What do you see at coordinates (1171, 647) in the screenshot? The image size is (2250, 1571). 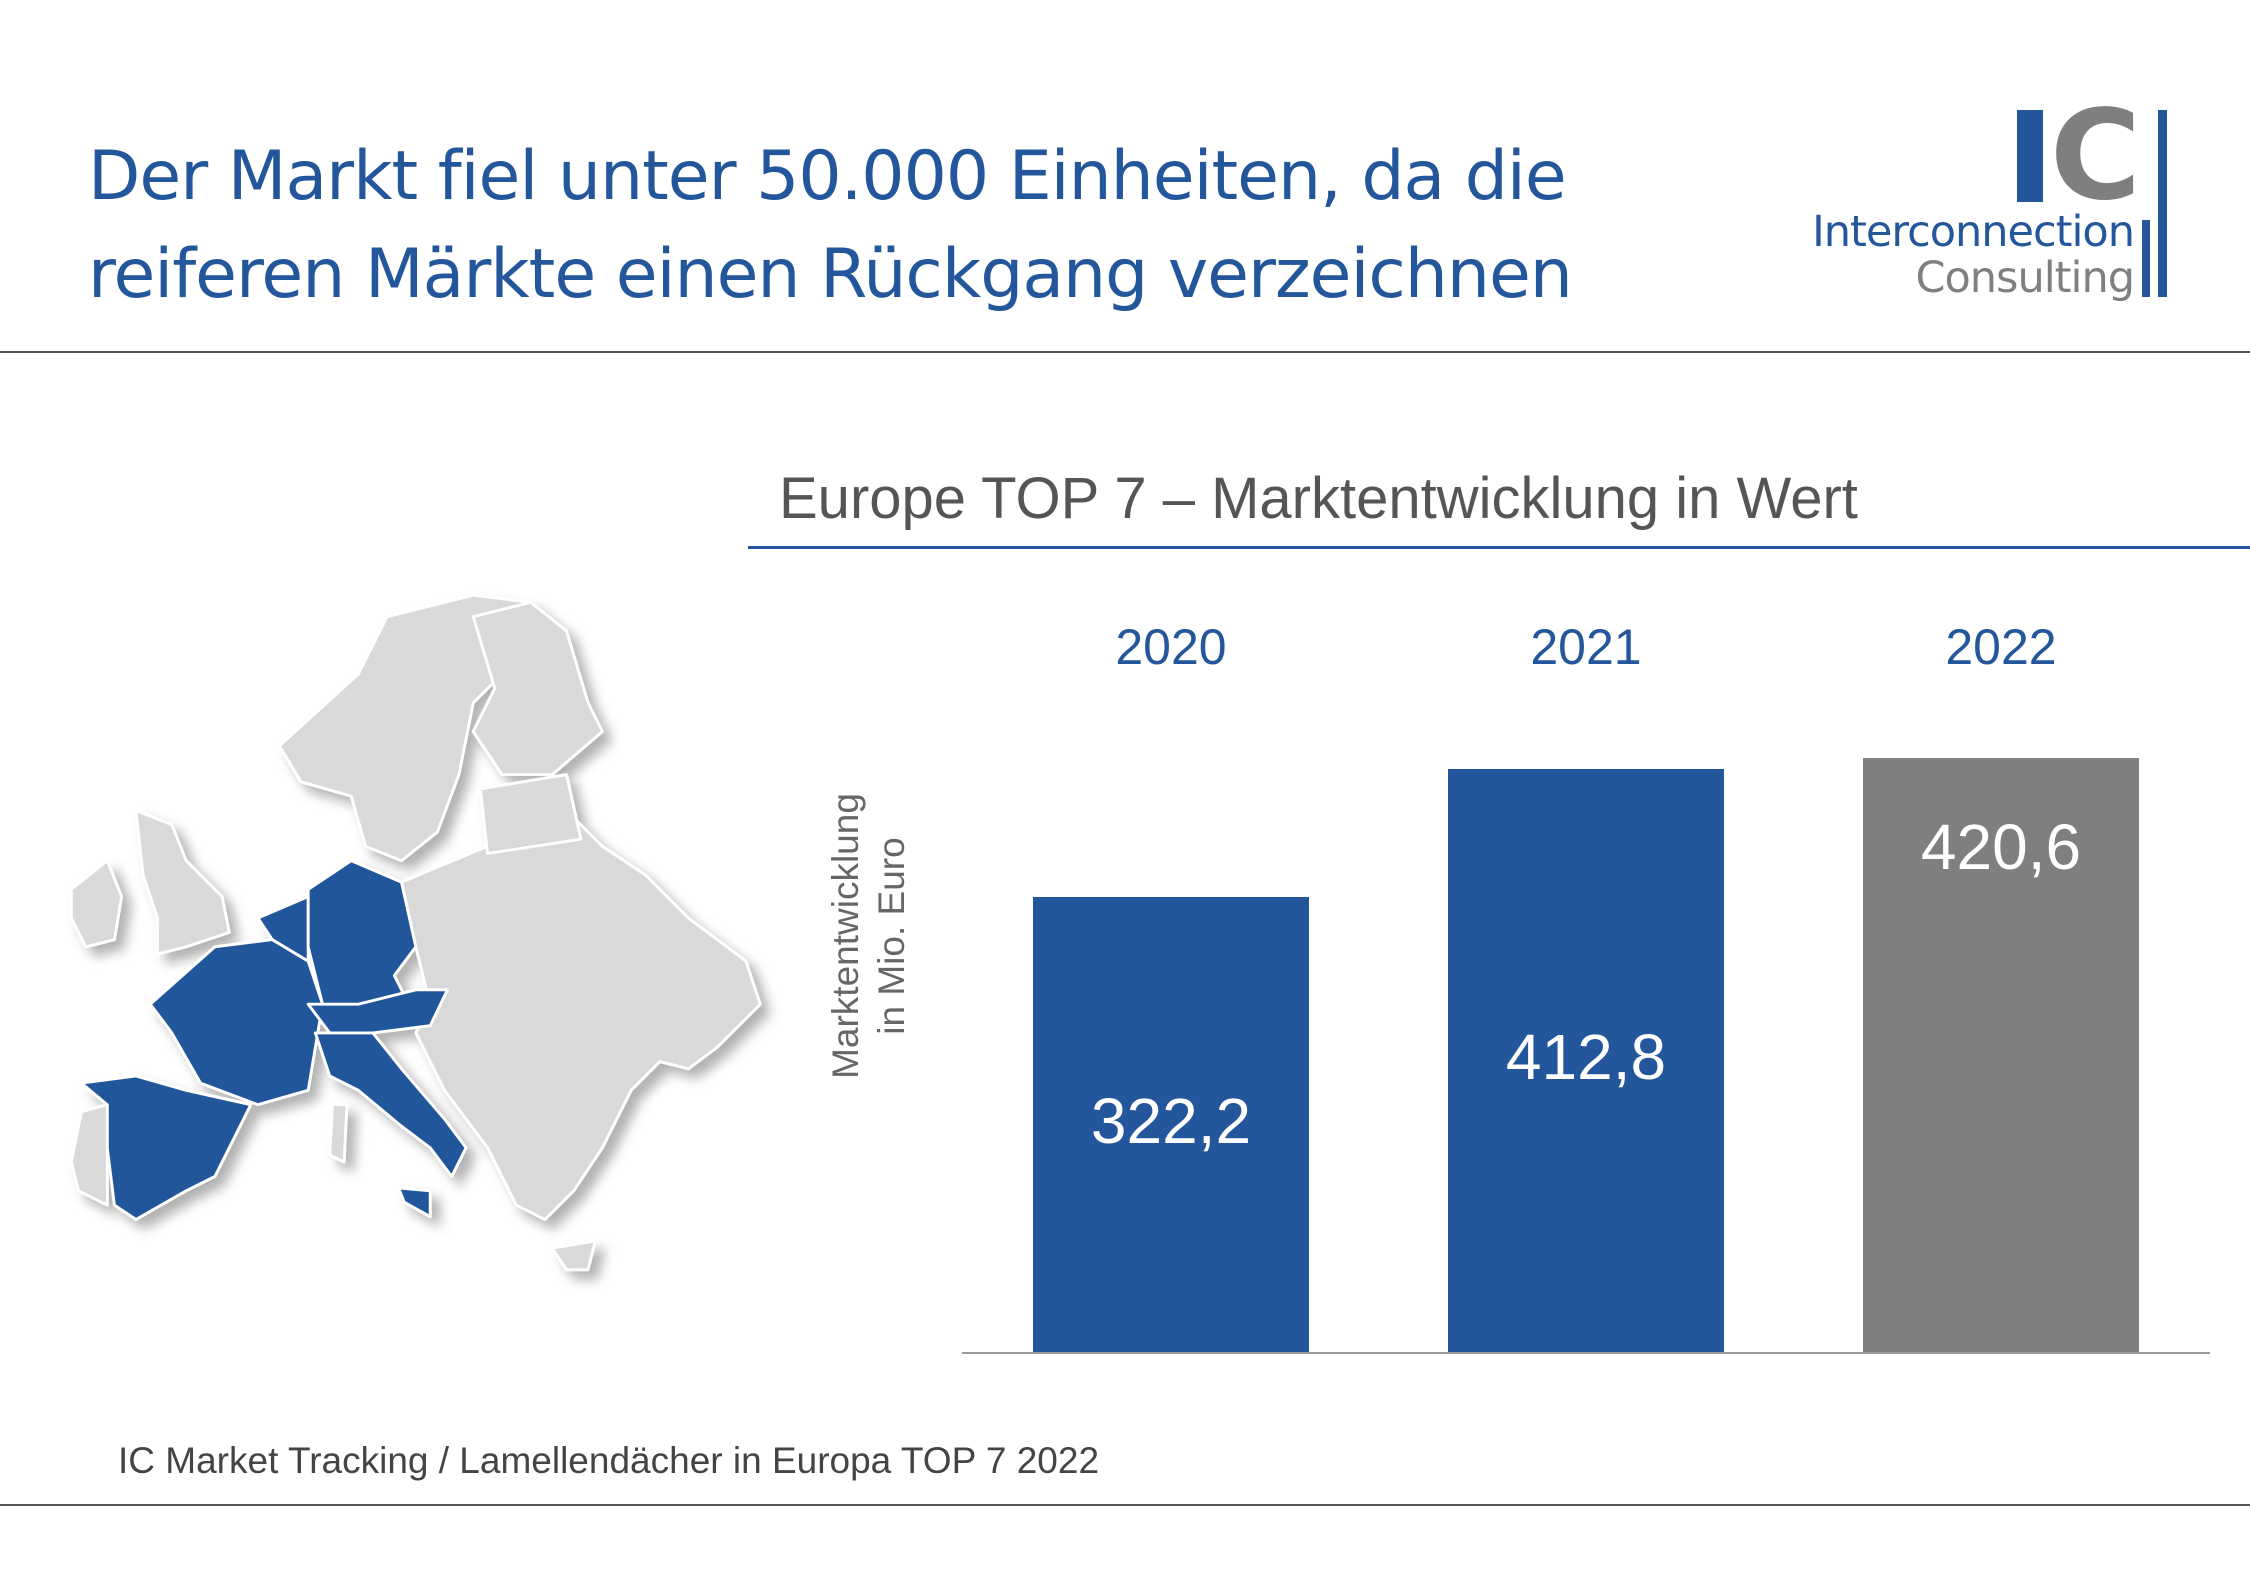 I see `x-tick-label: 2020` at bounding box center [1171, 647].